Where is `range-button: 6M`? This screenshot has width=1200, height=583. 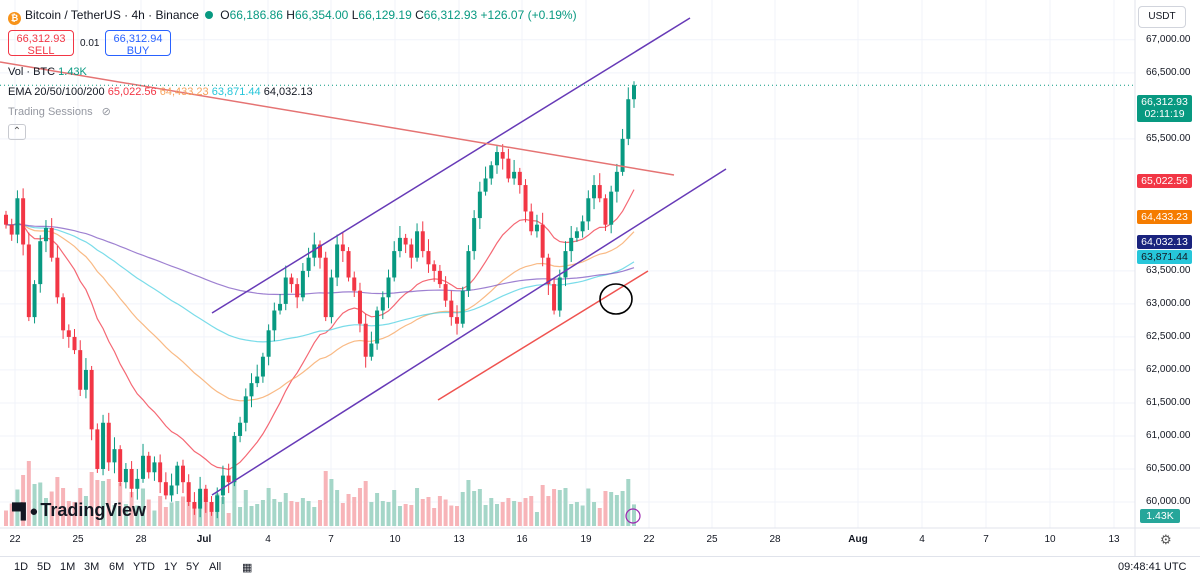 range-button: 6M is located at coordinates (117, 567).